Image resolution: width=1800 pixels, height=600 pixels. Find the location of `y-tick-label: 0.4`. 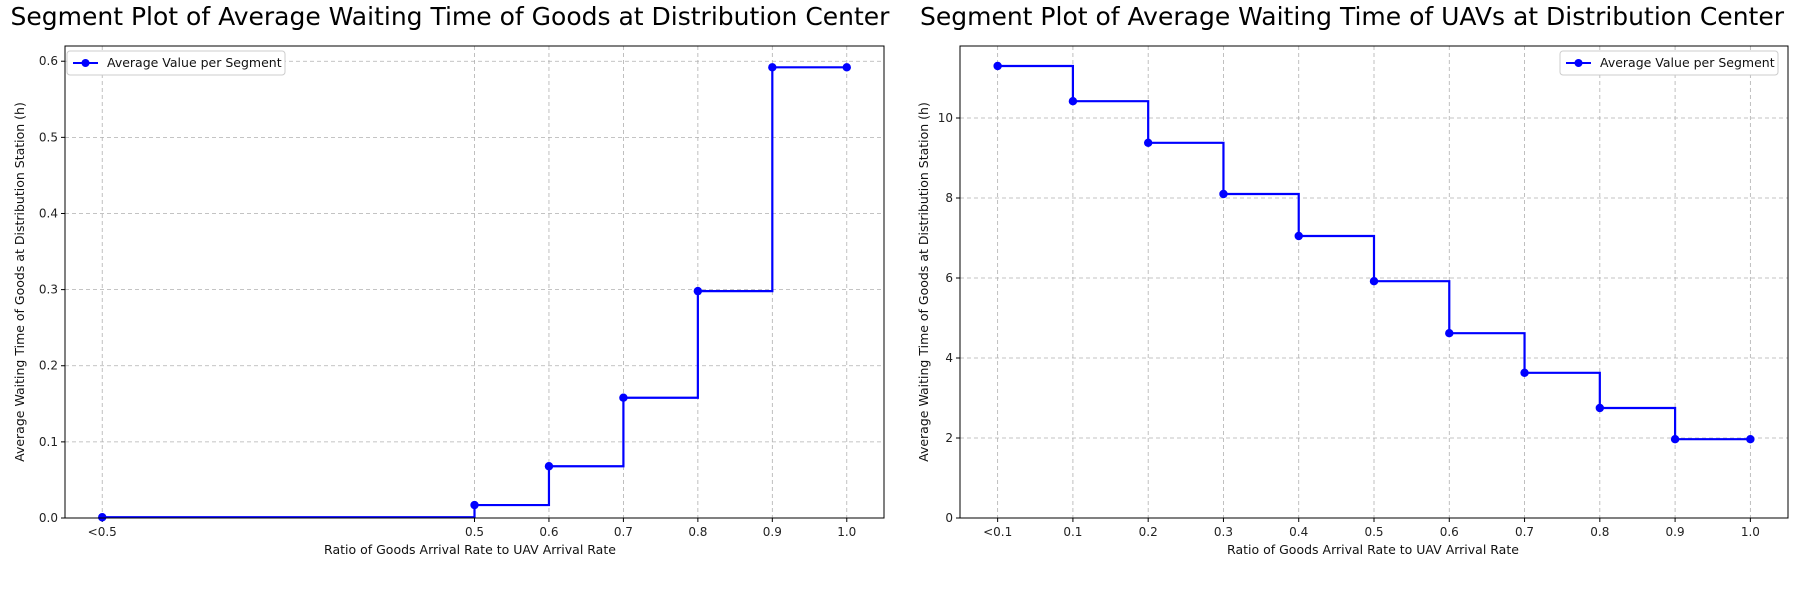

y-tick-label: 0.4 is located at coordinates (48, 213).